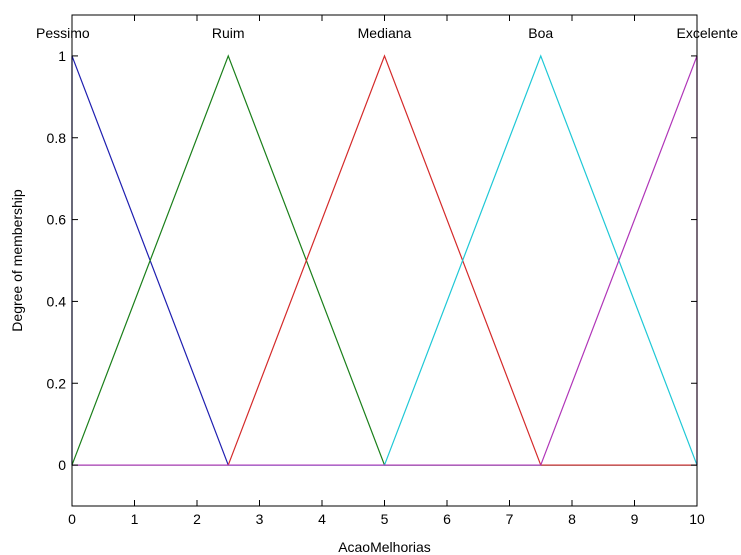 The width and height of the screenshot is (741, 555). What do you see at coordinates (197, 519) in the screenshot?
I see `x-tick-label: 2` at bounding box center [197, 519].